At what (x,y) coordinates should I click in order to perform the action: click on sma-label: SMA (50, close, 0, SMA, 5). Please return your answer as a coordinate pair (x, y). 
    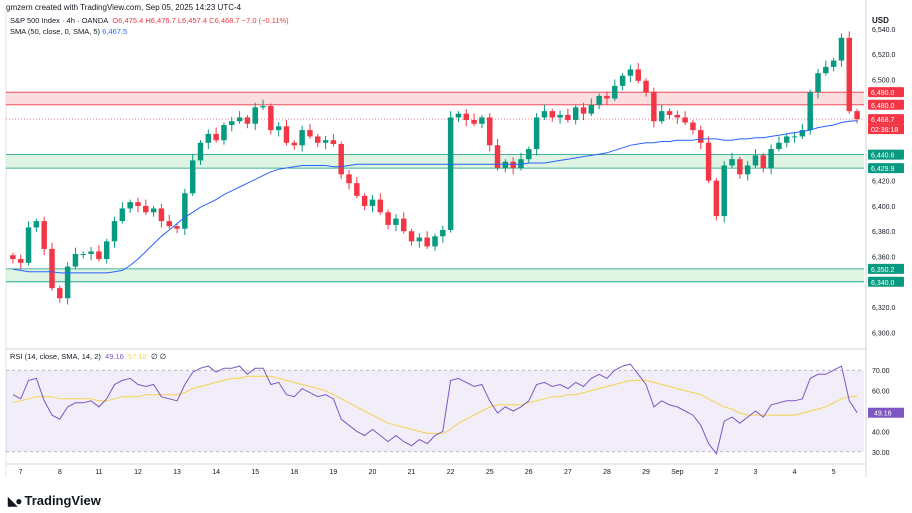
    Looking at the image, I should click on (55, 31).